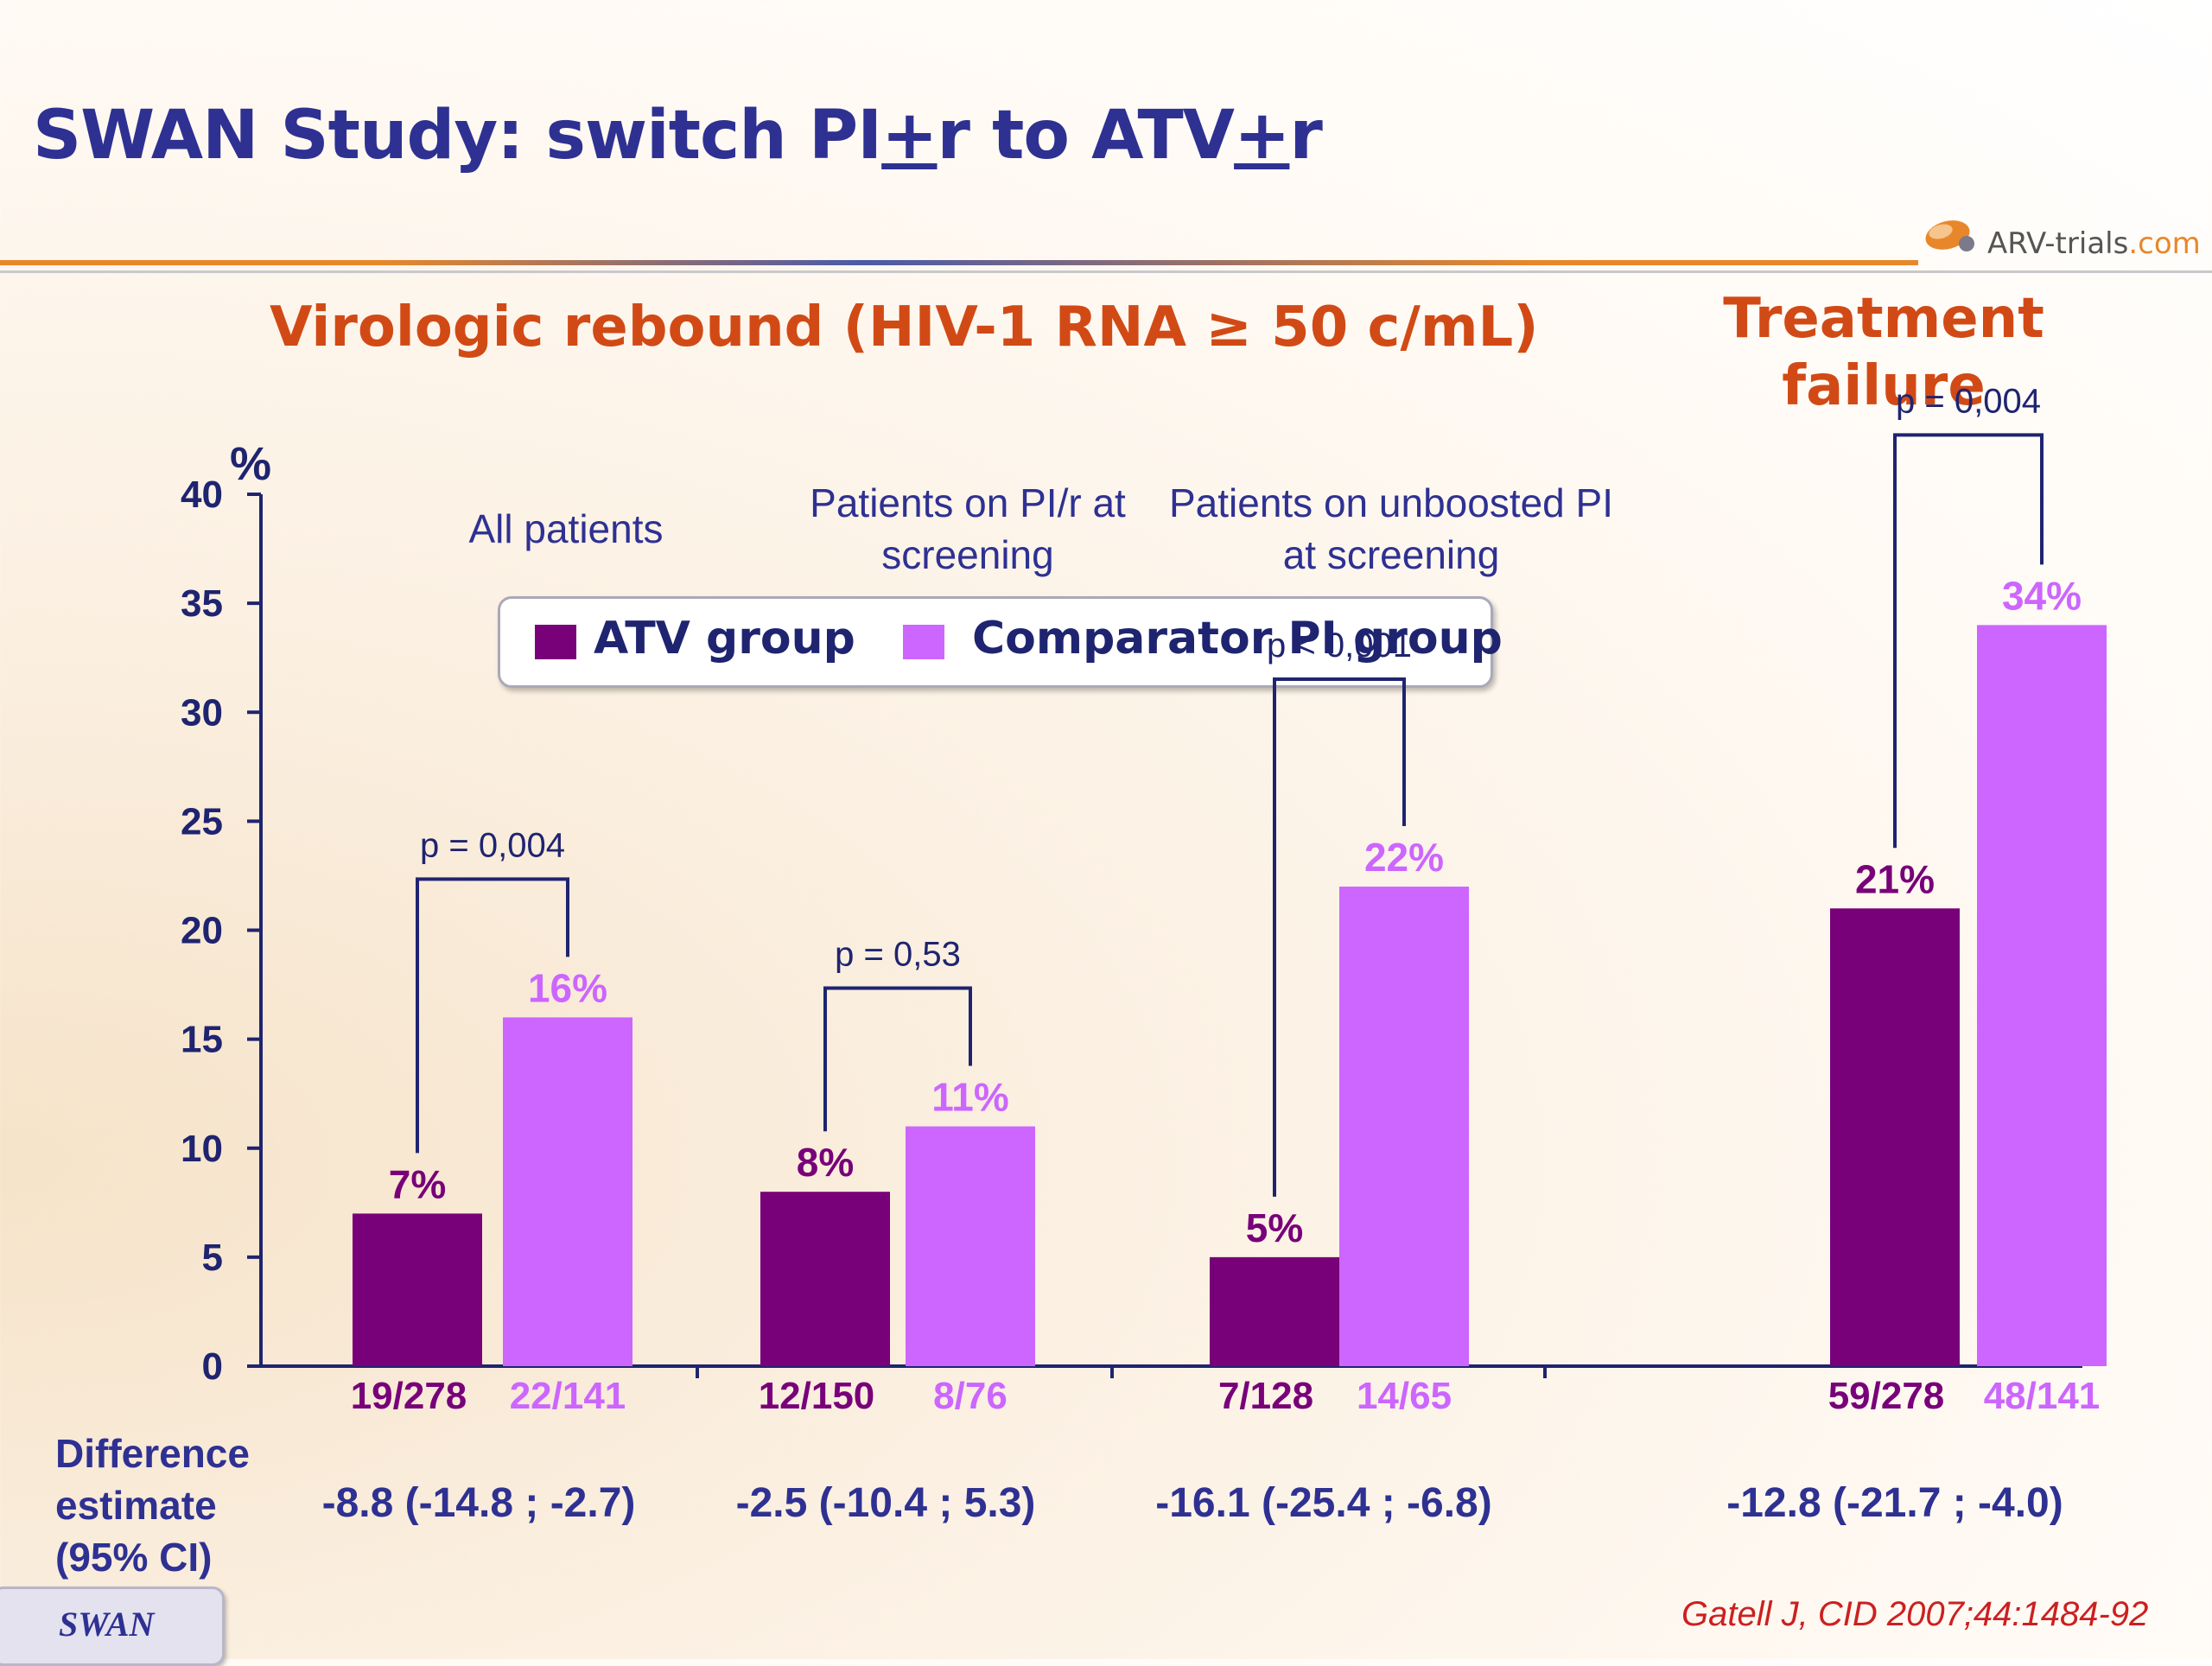 The height and width of the screenshot is (1666, 2212). What do you see at coordinates (417, 1184) in the screenshot?
I see `data-label: 7%` at bounding box center [417, 1184].